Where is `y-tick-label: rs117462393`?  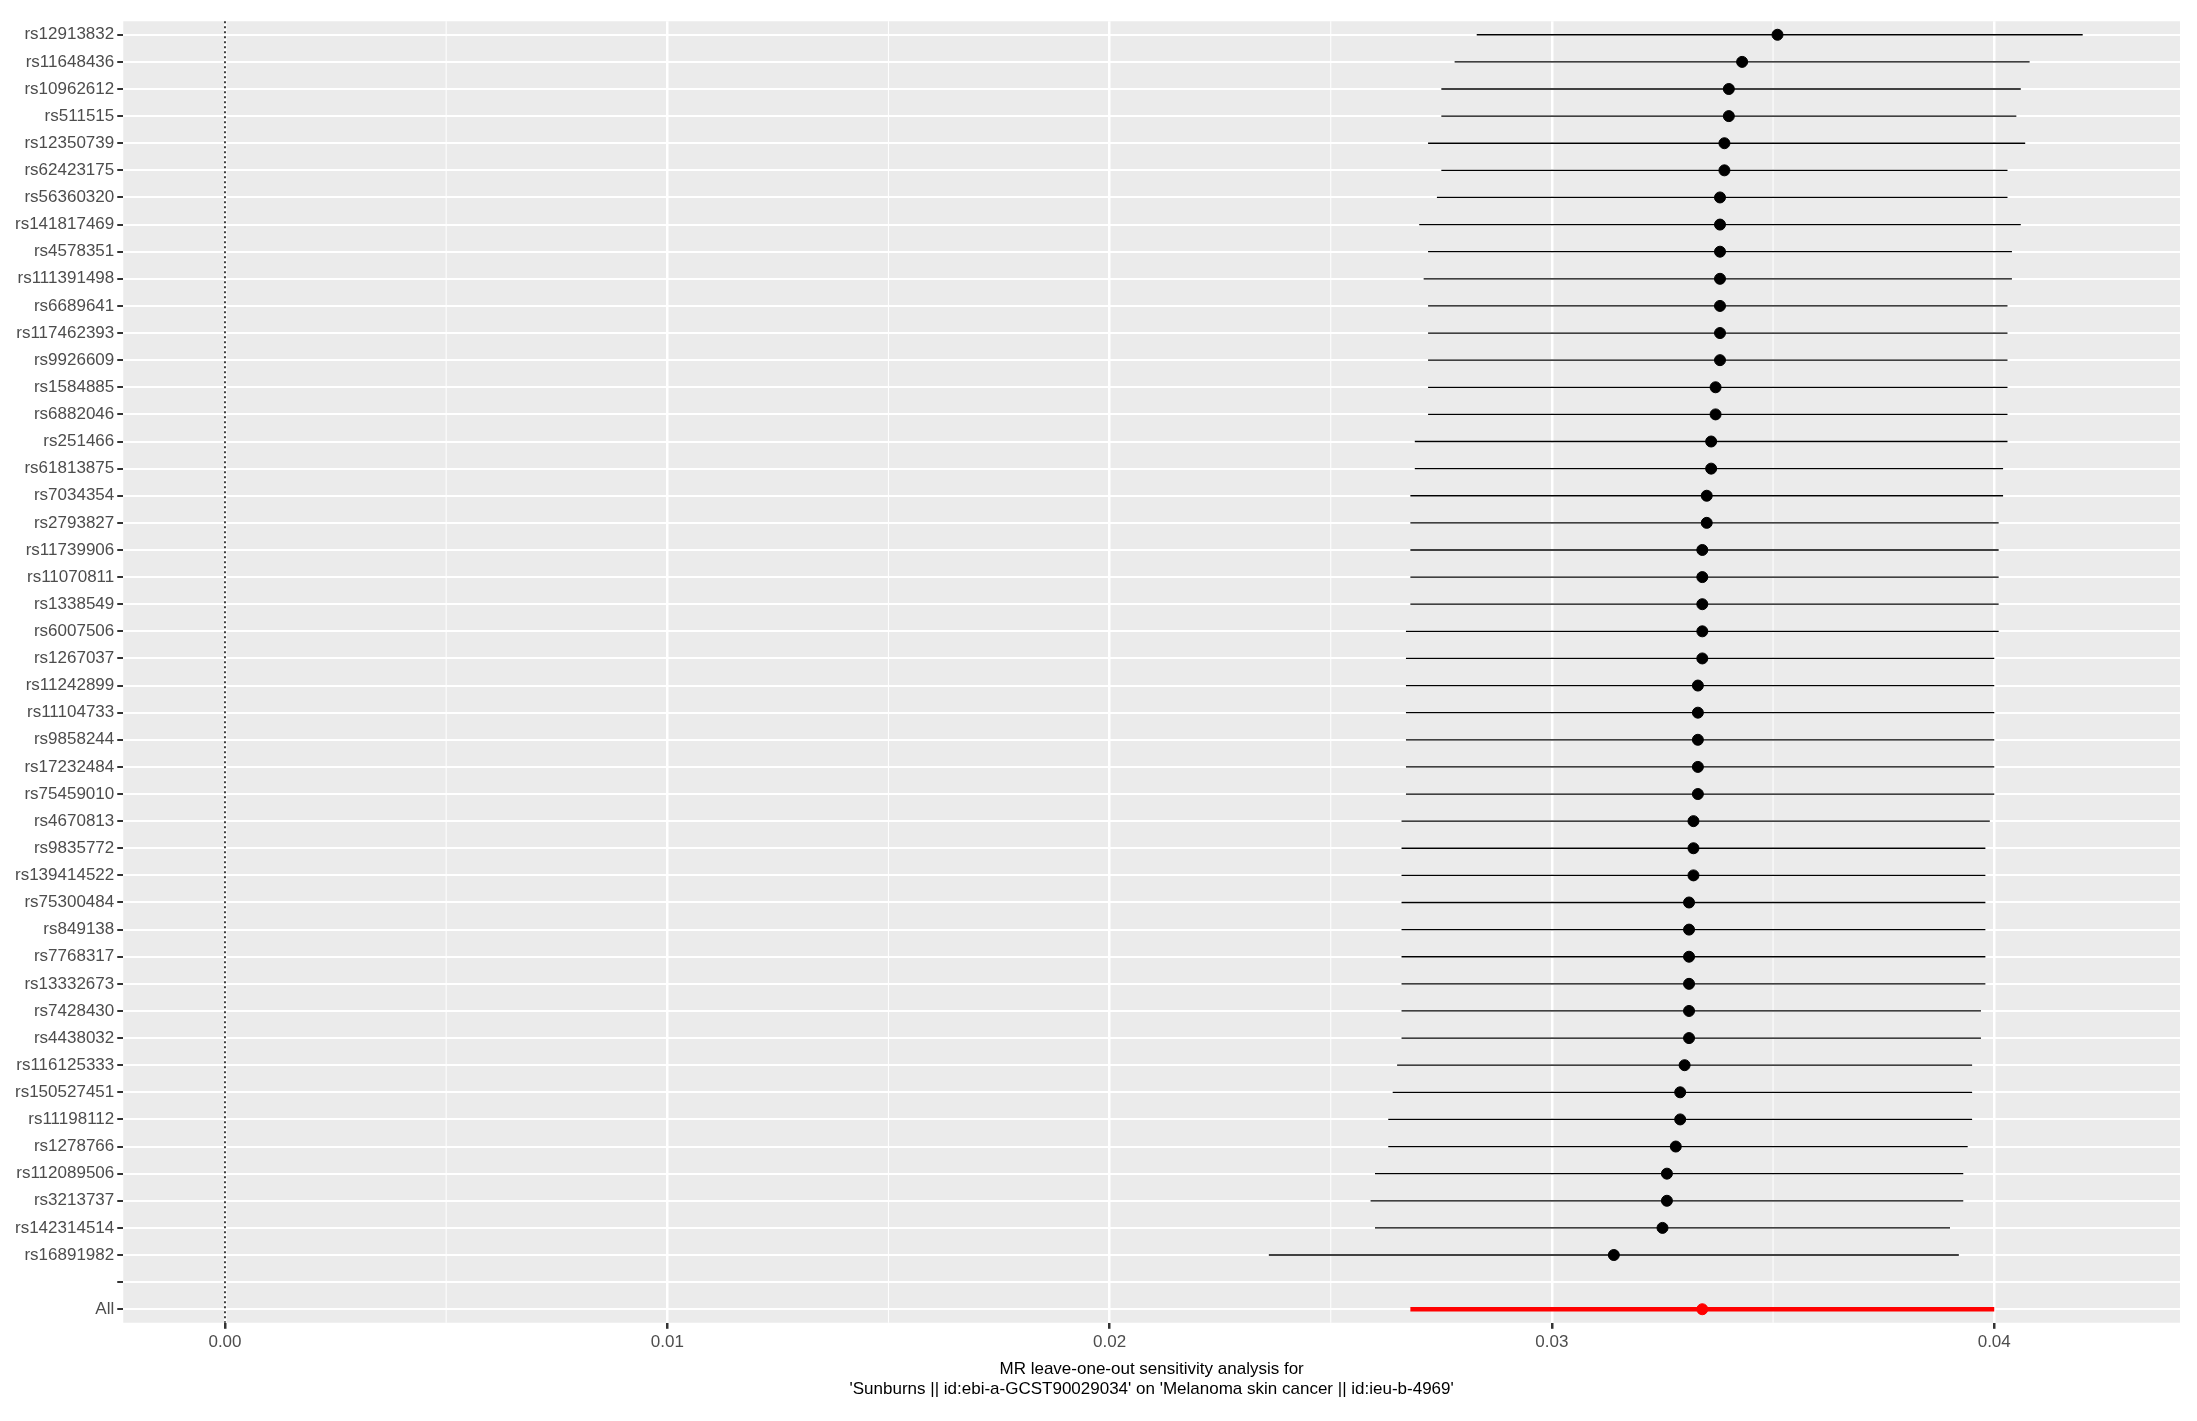 y-tick-label: rs117462393 is located at coordinates (65, 332).